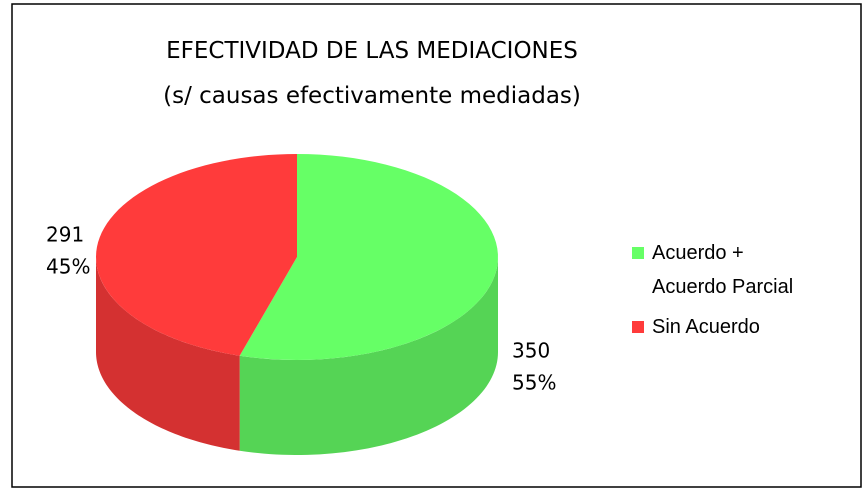 This screenshot has height=490, width=866. Describe the element at coordinates (723, 270) in the screenshot. I see `legend-label: Acuerdo + Acuerdo Parcial` at that location.